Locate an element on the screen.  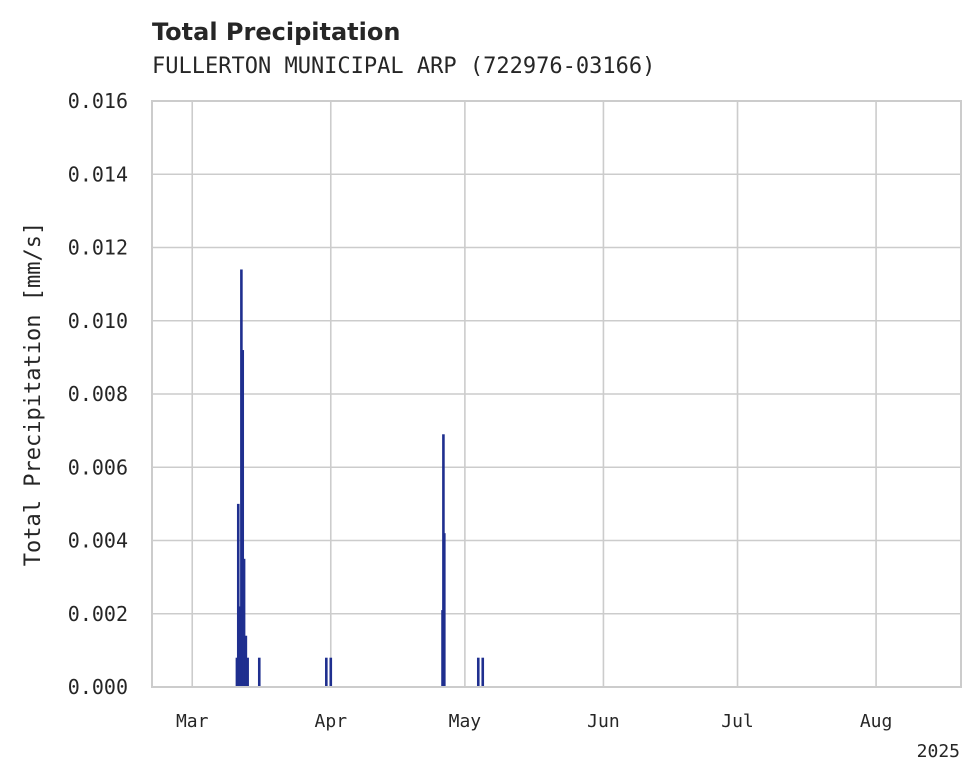
x-tick-label: Apr is located at coordinates (331, 721).